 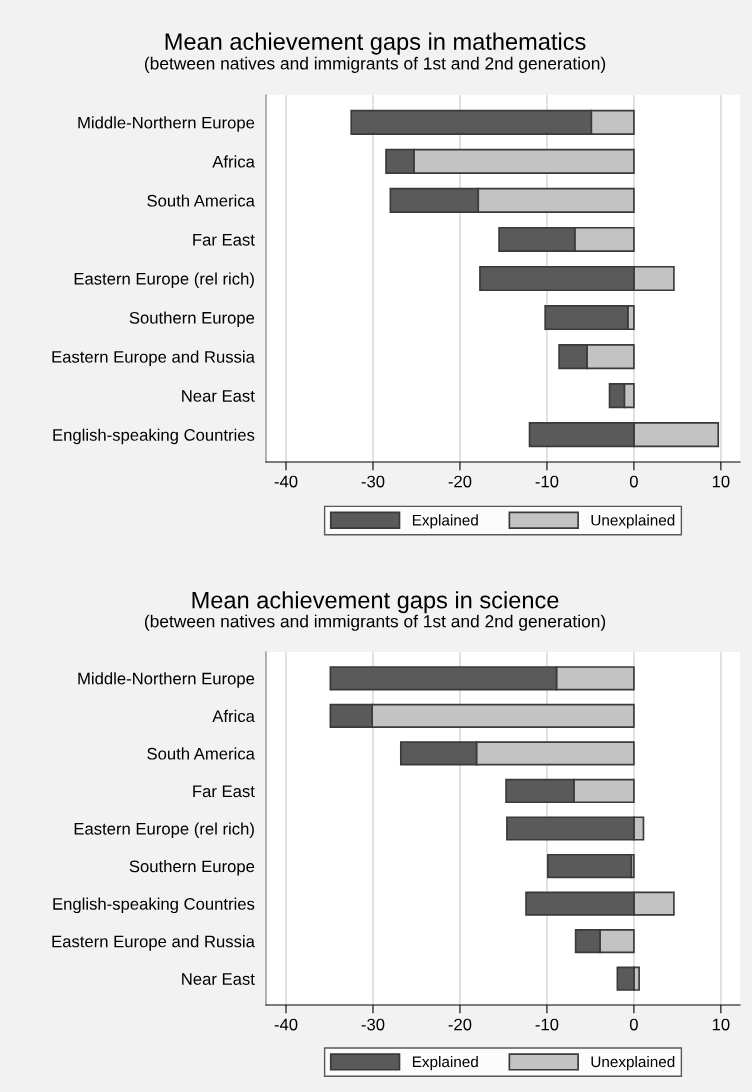 What do you see at coordinates (375, 43) in the screenshot?
I see `chart-title: Mean achievement gaps in mathematics` at bounding box center [375, 43].